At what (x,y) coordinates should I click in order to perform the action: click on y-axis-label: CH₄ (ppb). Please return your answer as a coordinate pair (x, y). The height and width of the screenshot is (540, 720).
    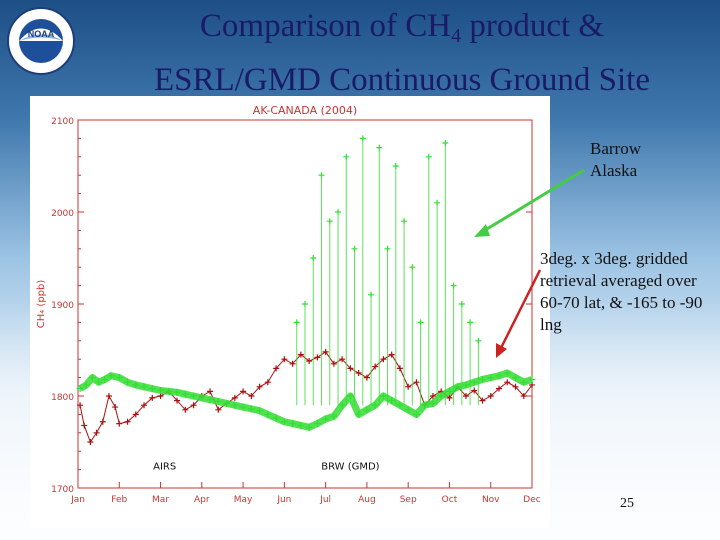
    Looking at the image, I should click on (41, 304).